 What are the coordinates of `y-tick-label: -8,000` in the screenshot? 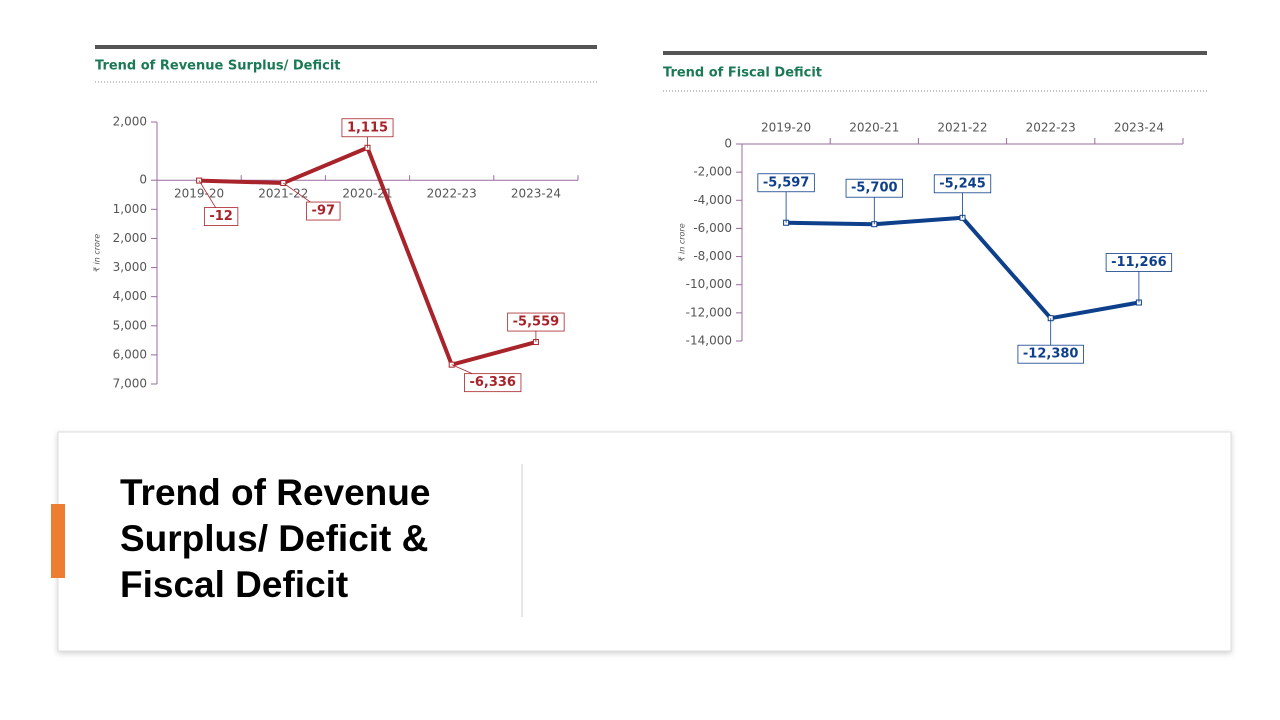 It's located at (712, 256).